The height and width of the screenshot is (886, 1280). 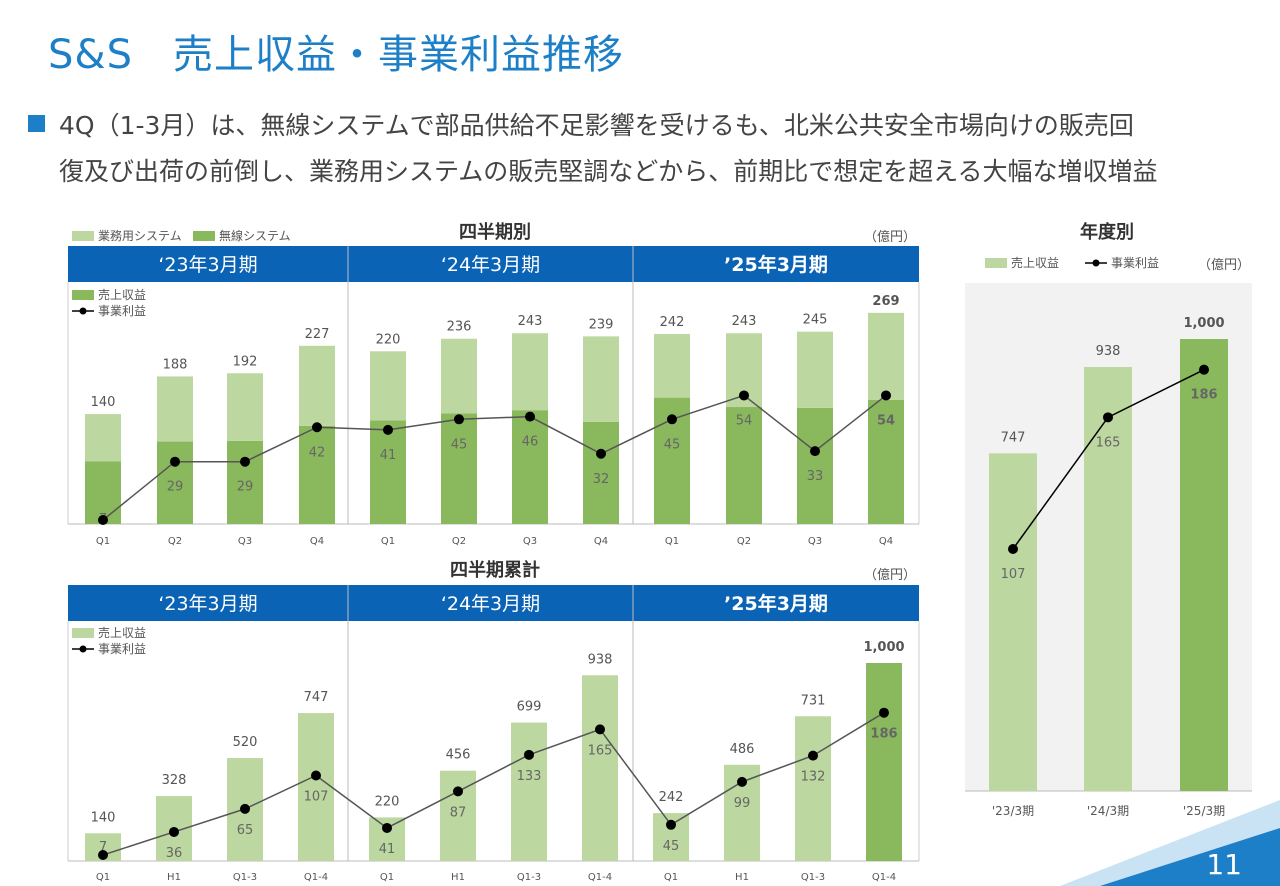 I want to click on bar-total-label: 328, so click(x=174, y=780).